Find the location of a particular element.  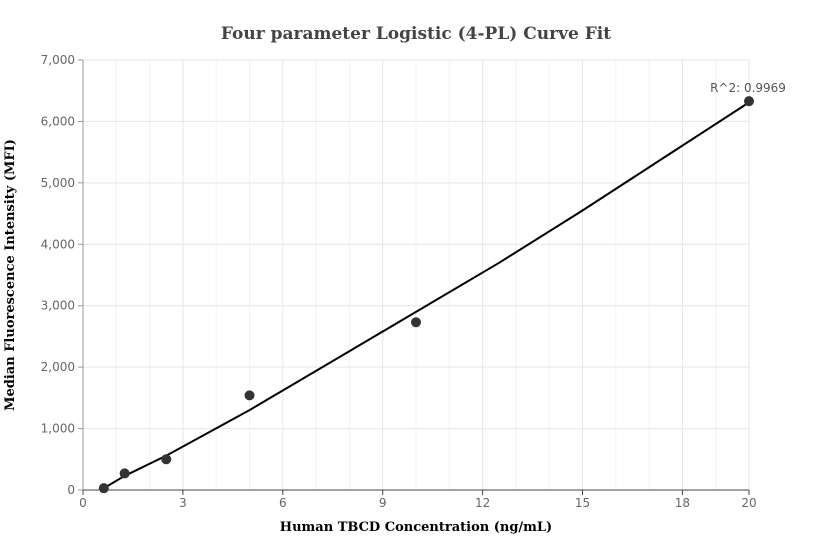

x-tick-label: 6 is located at coordinates (283, 503).